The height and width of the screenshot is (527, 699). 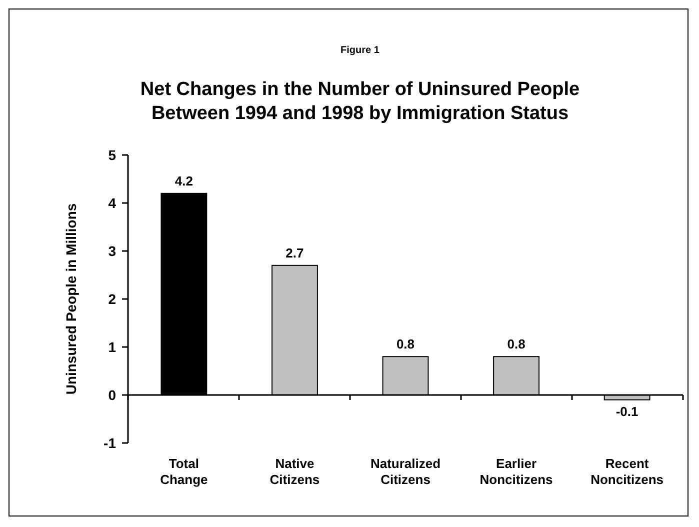 What do you see at coordinates (627, 411) in the screenshot?
I see `data-label: -0.1` at bounding box center [627, 411].